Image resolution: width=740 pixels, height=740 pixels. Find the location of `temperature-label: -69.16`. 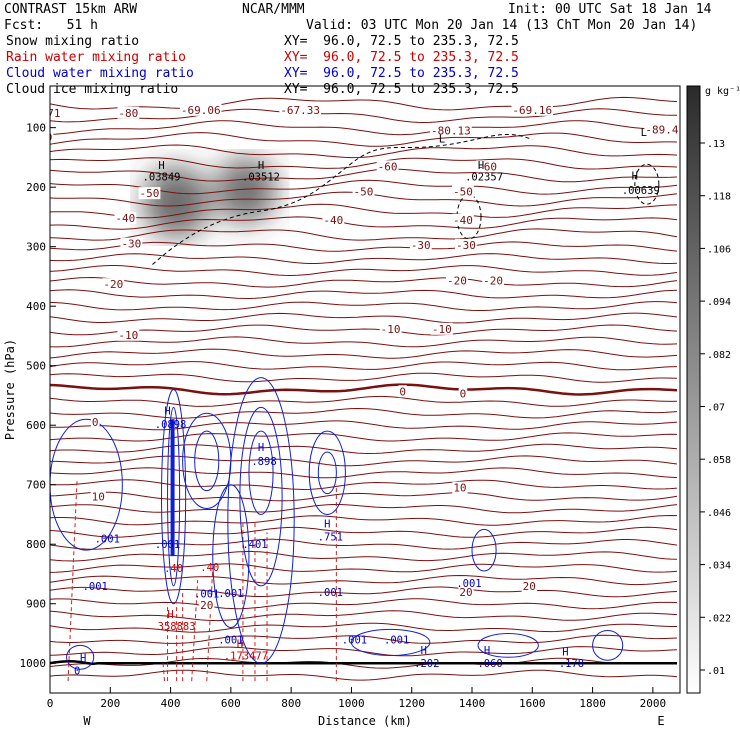

temperature-label: -69.16 is located at coordinates (532, 110).